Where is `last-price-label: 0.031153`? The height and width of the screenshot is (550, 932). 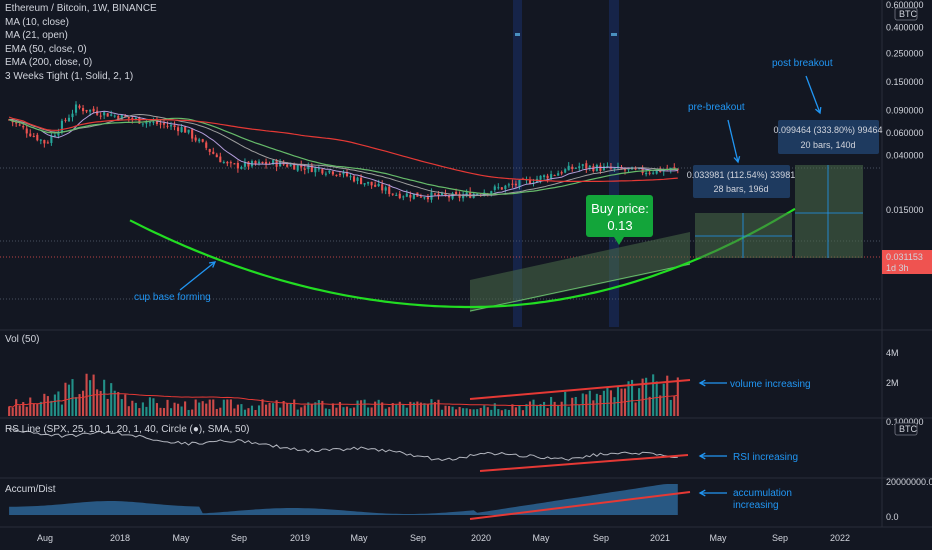
last-price-label: 0.031153 is located at coordinates (904, 257).